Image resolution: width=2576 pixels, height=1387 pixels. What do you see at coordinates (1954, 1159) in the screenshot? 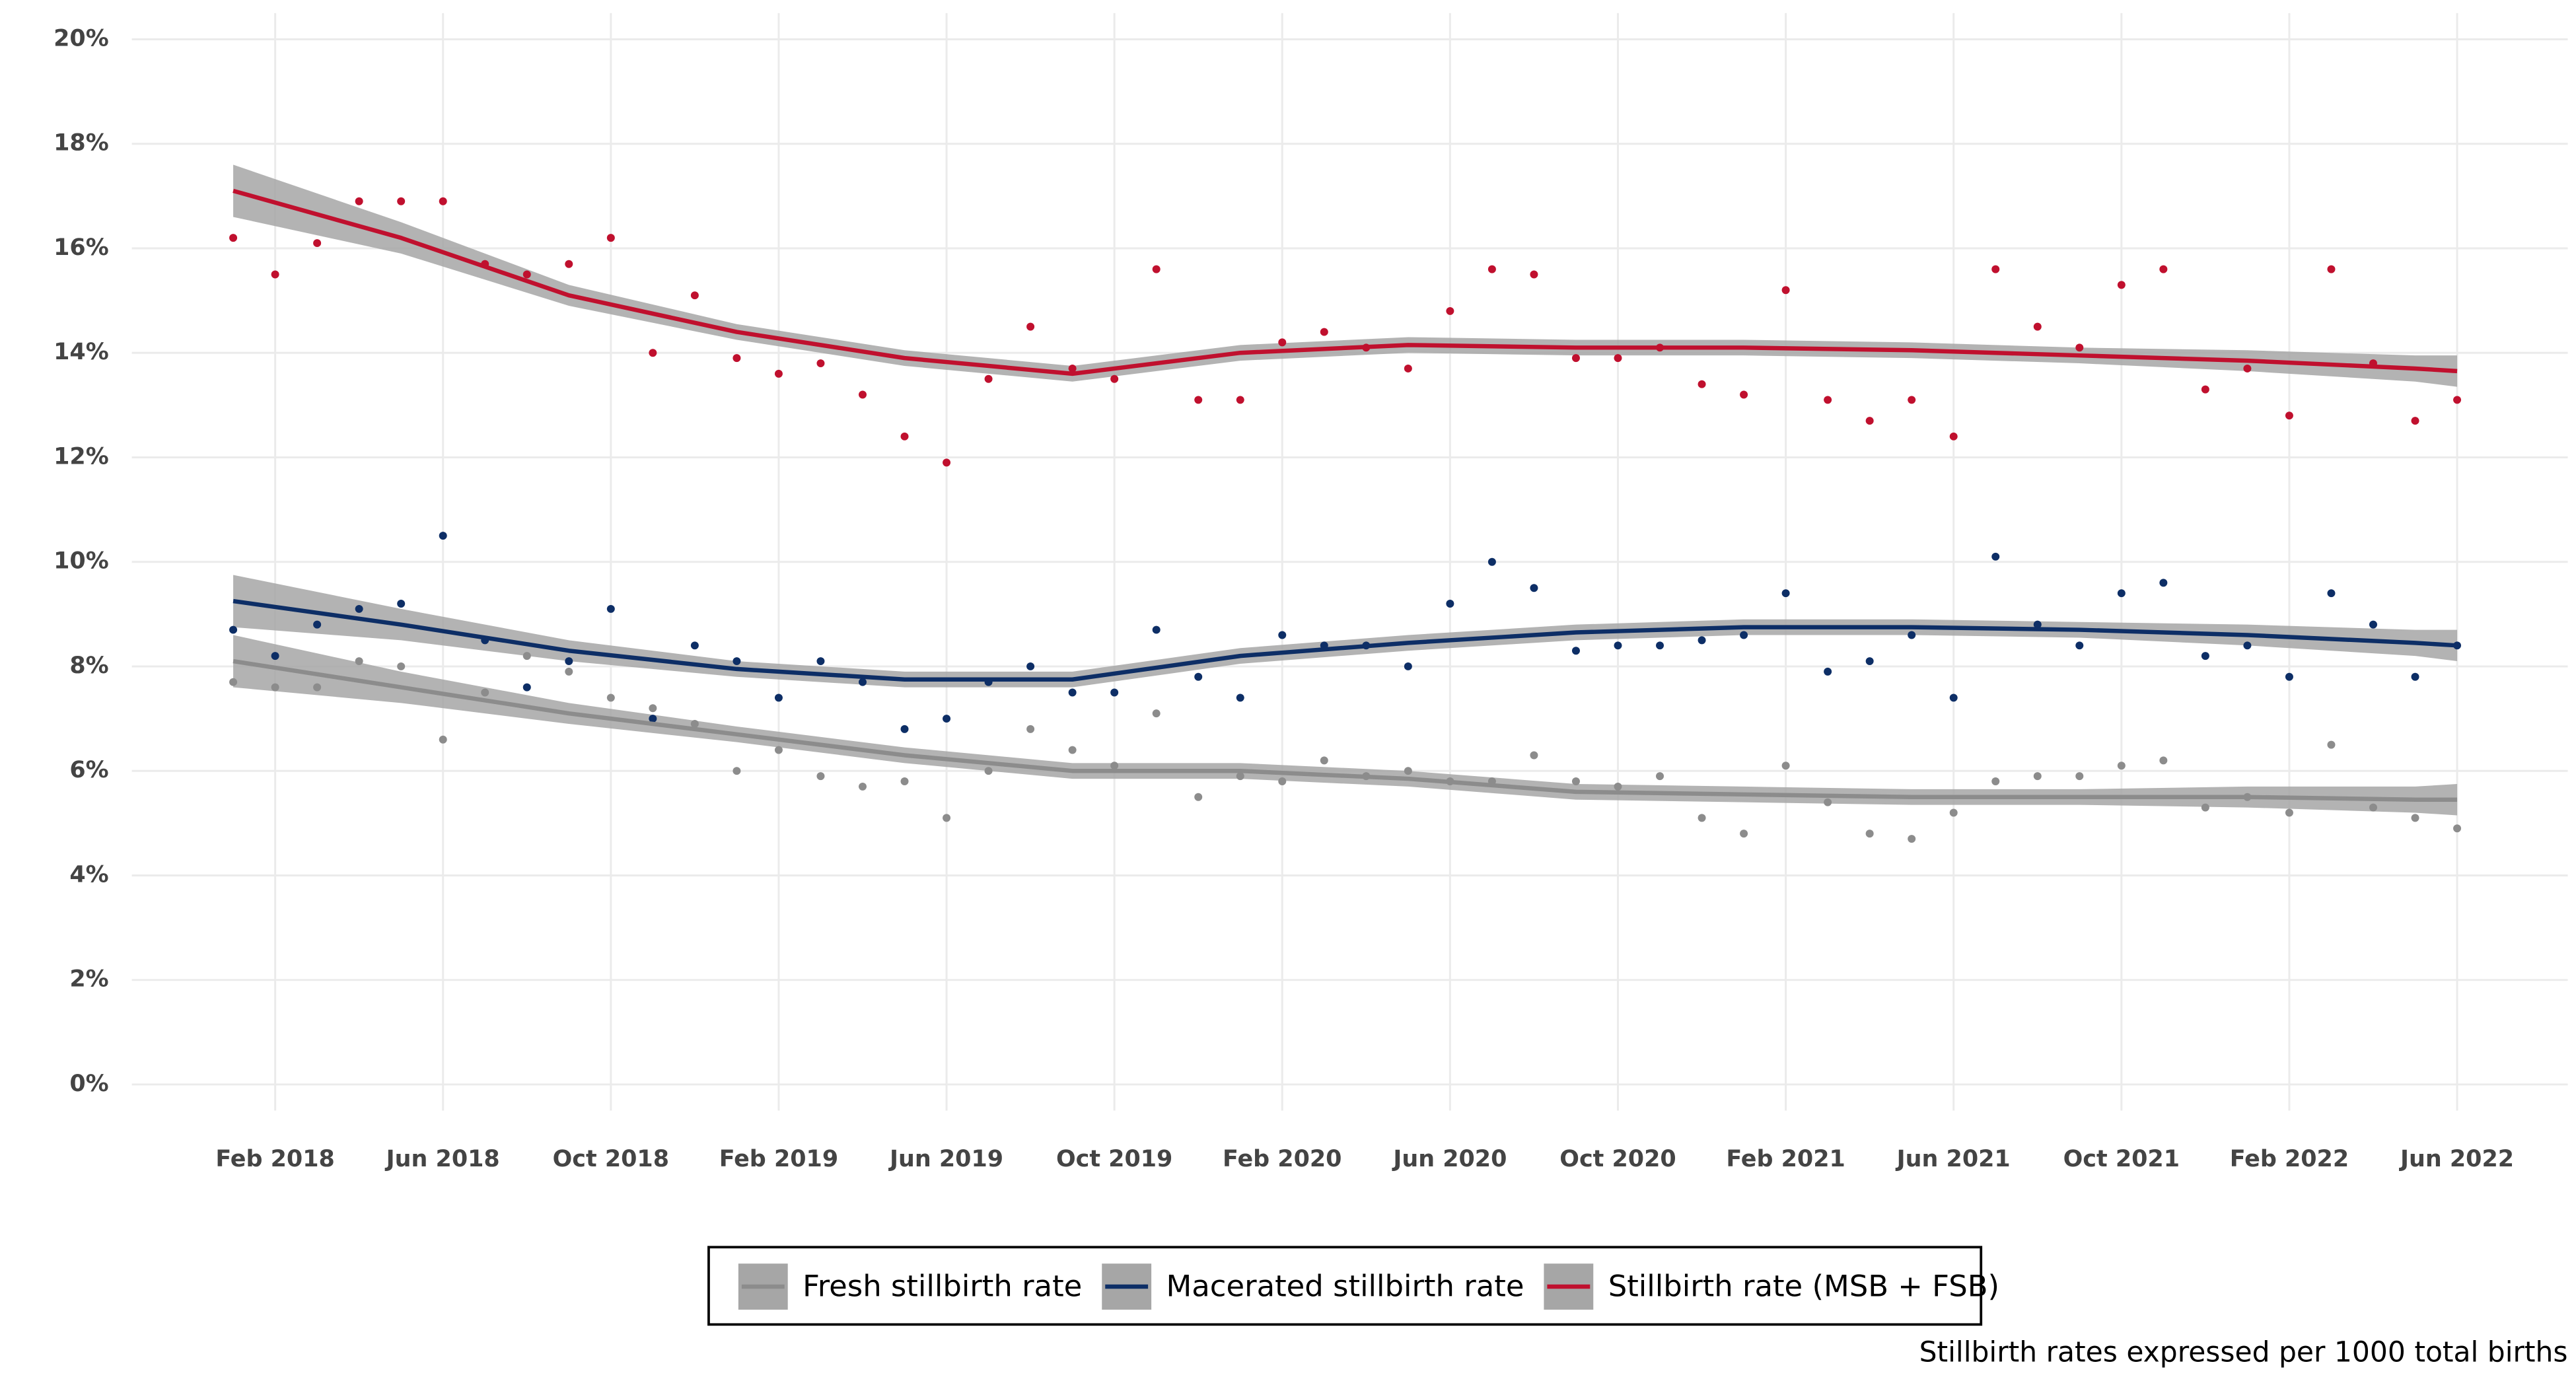
I see `x-tick-label: Jun 2021` at bounding box center [1954, 1159].